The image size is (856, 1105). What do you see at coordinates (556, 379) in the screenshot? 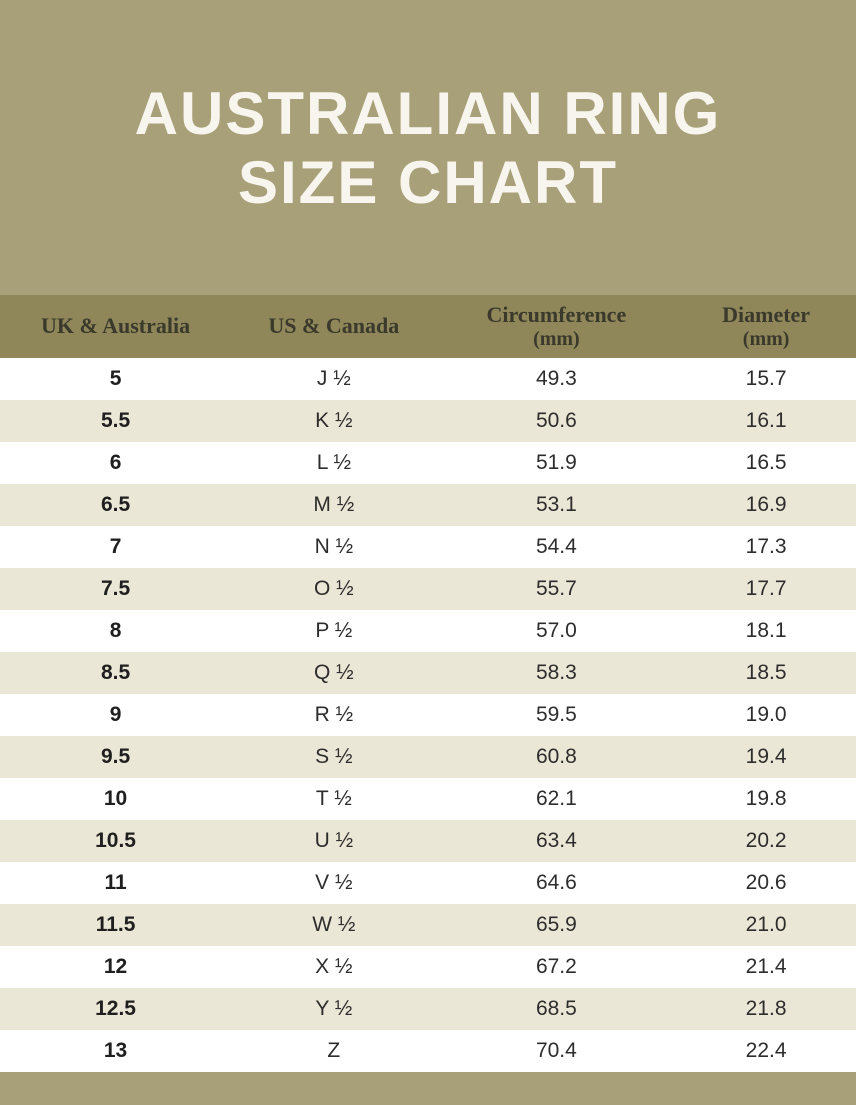
I see `table-cell: 49.3` at bounding box center [556, 379].